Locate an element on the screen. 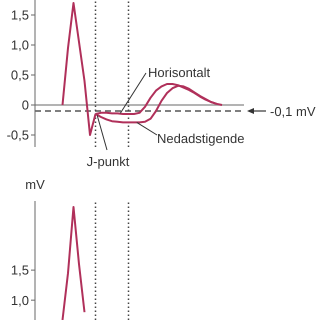  y-tick-label: 0 is located at coordinates (25, 105).